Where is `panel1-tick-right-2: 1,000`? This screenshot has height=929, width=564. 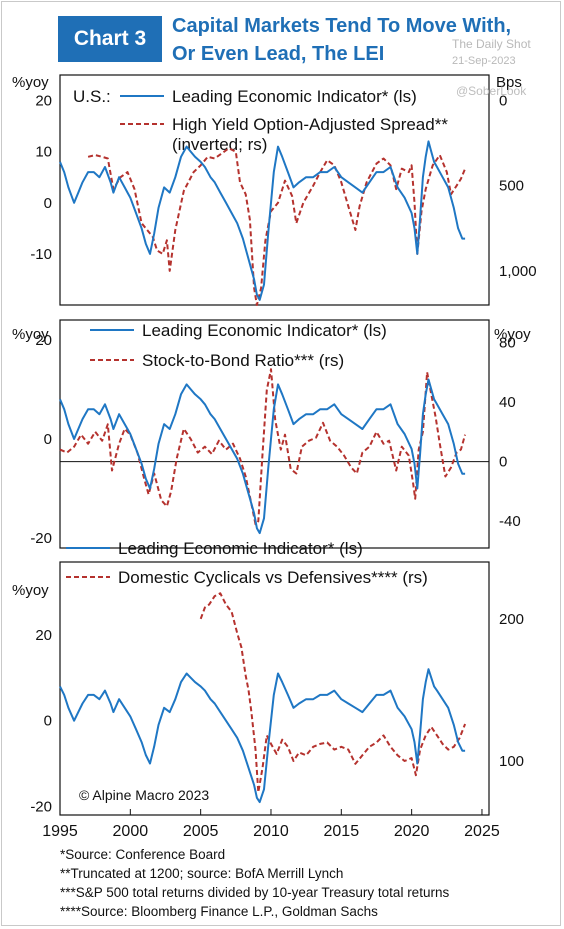
panel1-tick-right-2: 1,000 is located at coordinates (518, 271).